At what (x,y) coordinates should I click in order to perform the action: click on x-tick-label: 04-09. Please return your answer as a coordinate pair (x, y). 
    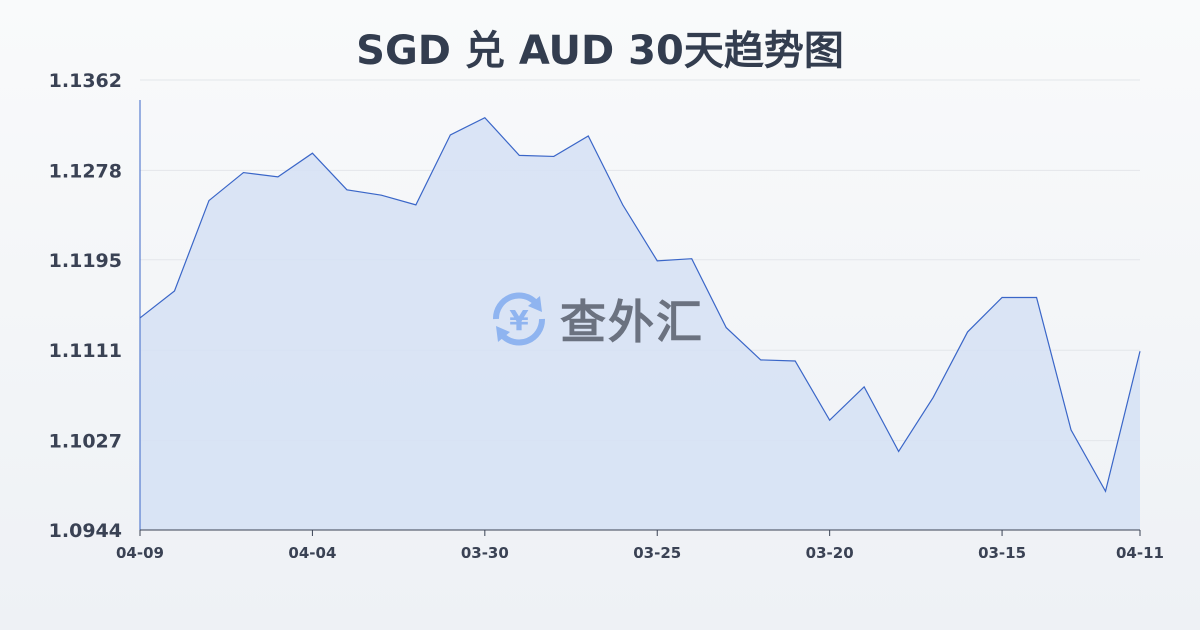
    Looking at the image, I should click on (140, 553).